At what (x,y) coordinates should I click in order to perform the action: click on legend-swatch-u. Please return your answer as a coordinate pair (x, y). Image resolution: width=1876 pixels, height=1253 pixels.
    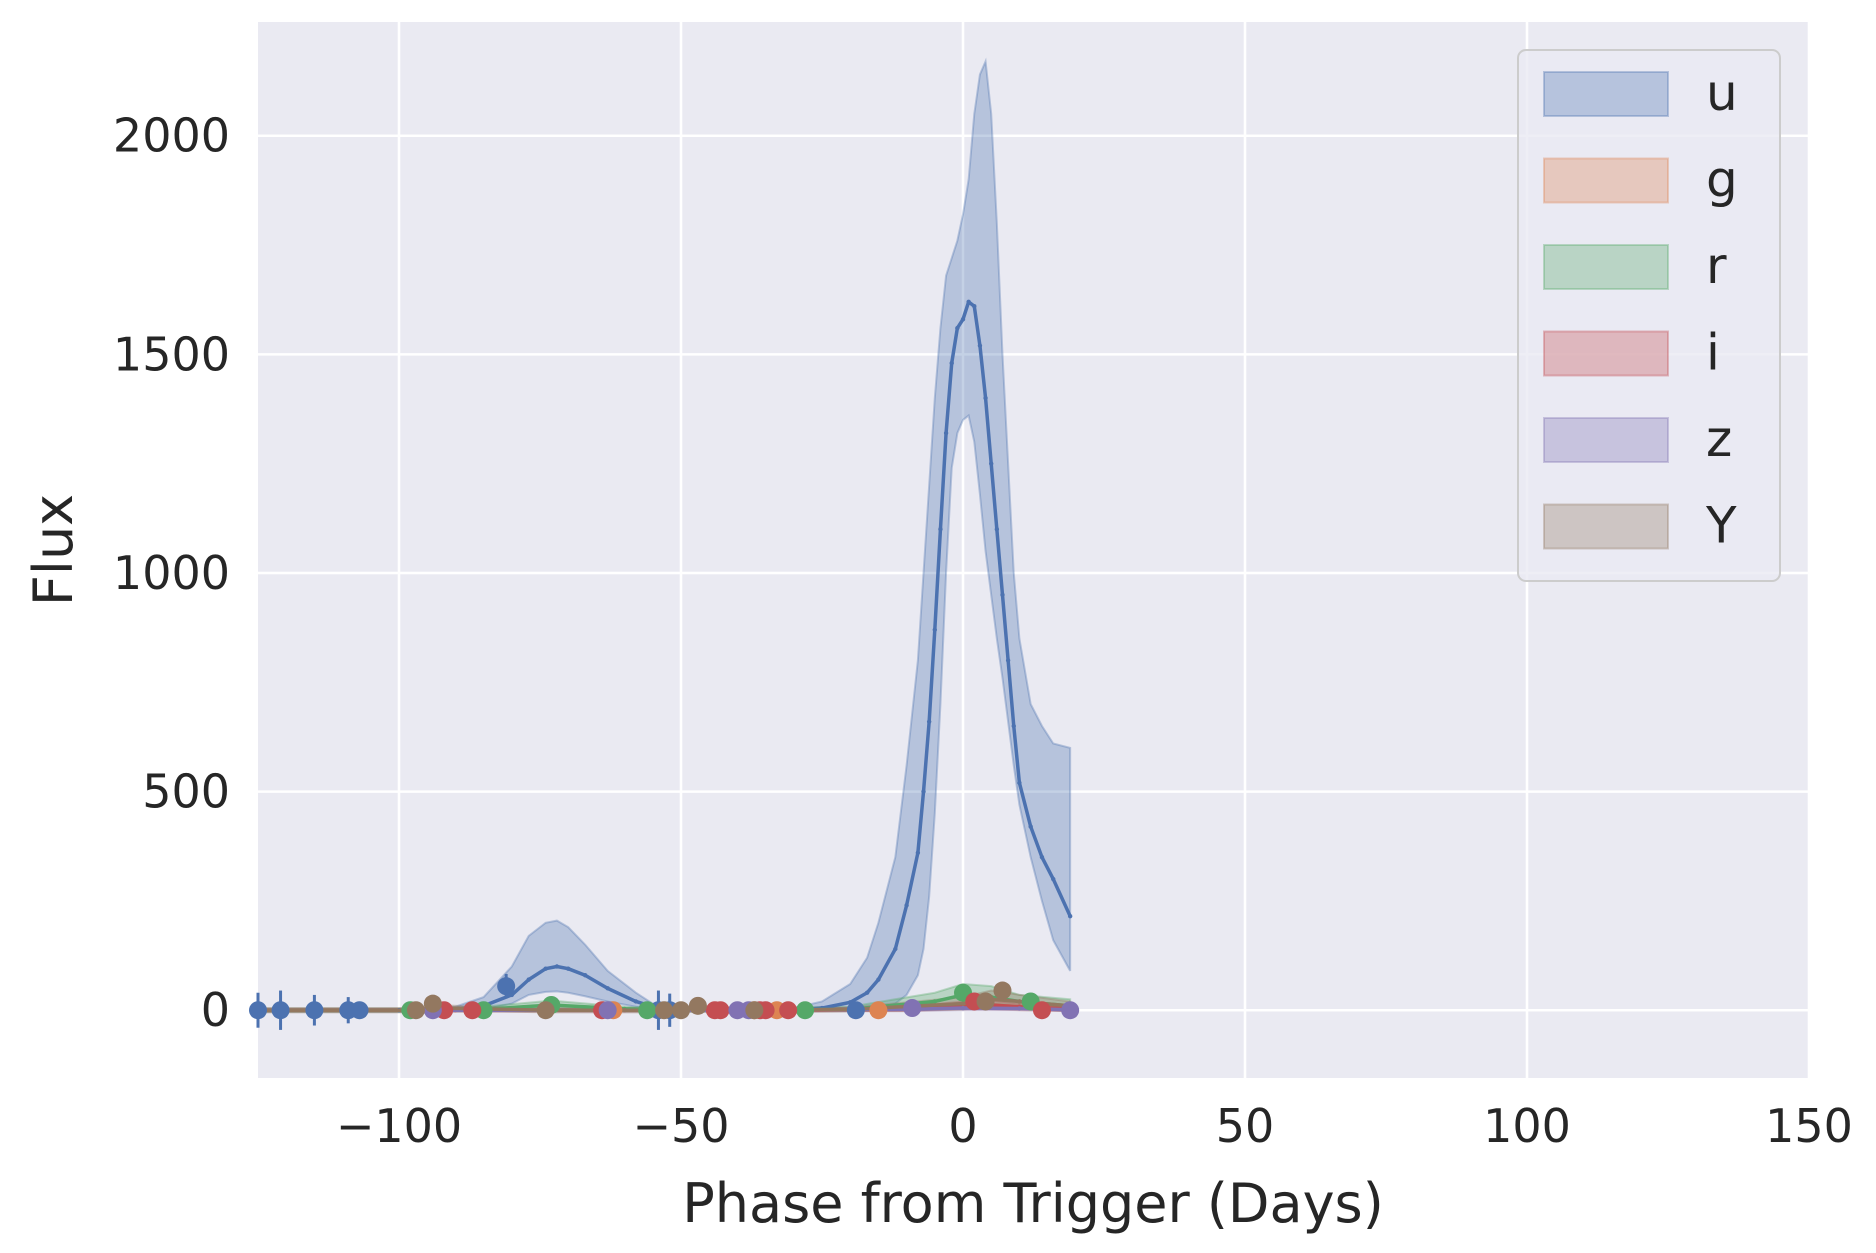
    Looking at the image, I should click on (1606, 94).